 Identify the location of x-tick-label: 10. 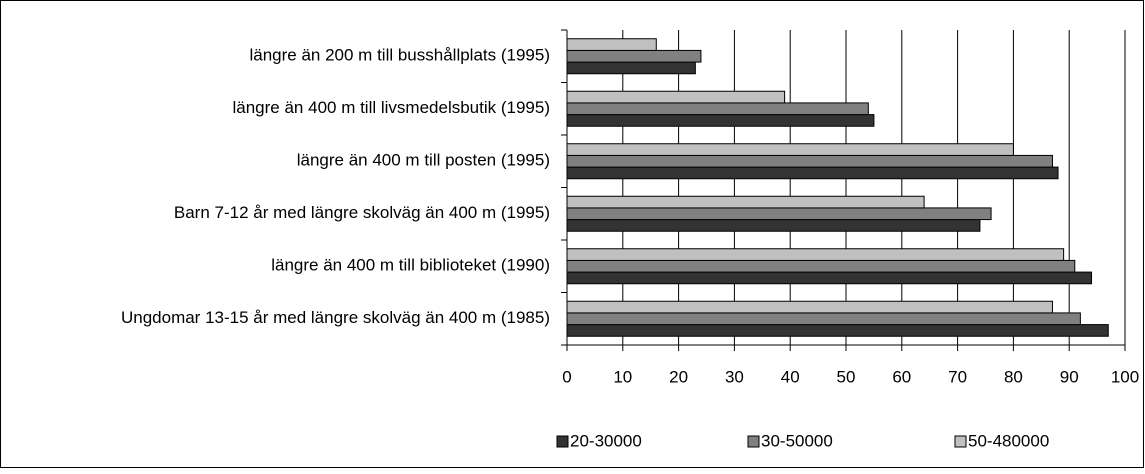
(622, 376).